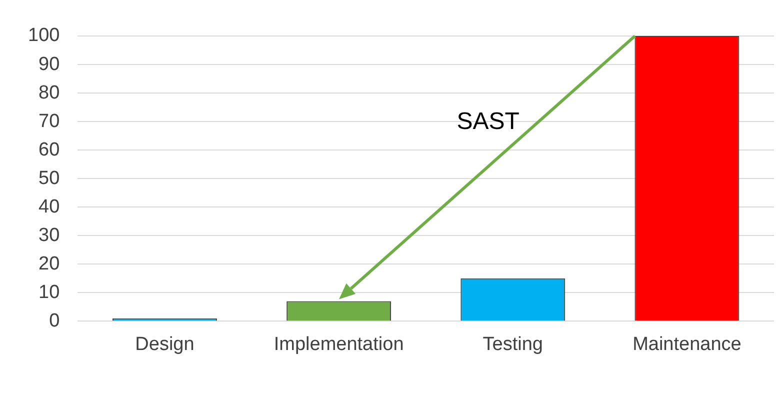 This screenshot has height=398, width=780. I want to click on x-tick-label: Design, so click(164, 344).